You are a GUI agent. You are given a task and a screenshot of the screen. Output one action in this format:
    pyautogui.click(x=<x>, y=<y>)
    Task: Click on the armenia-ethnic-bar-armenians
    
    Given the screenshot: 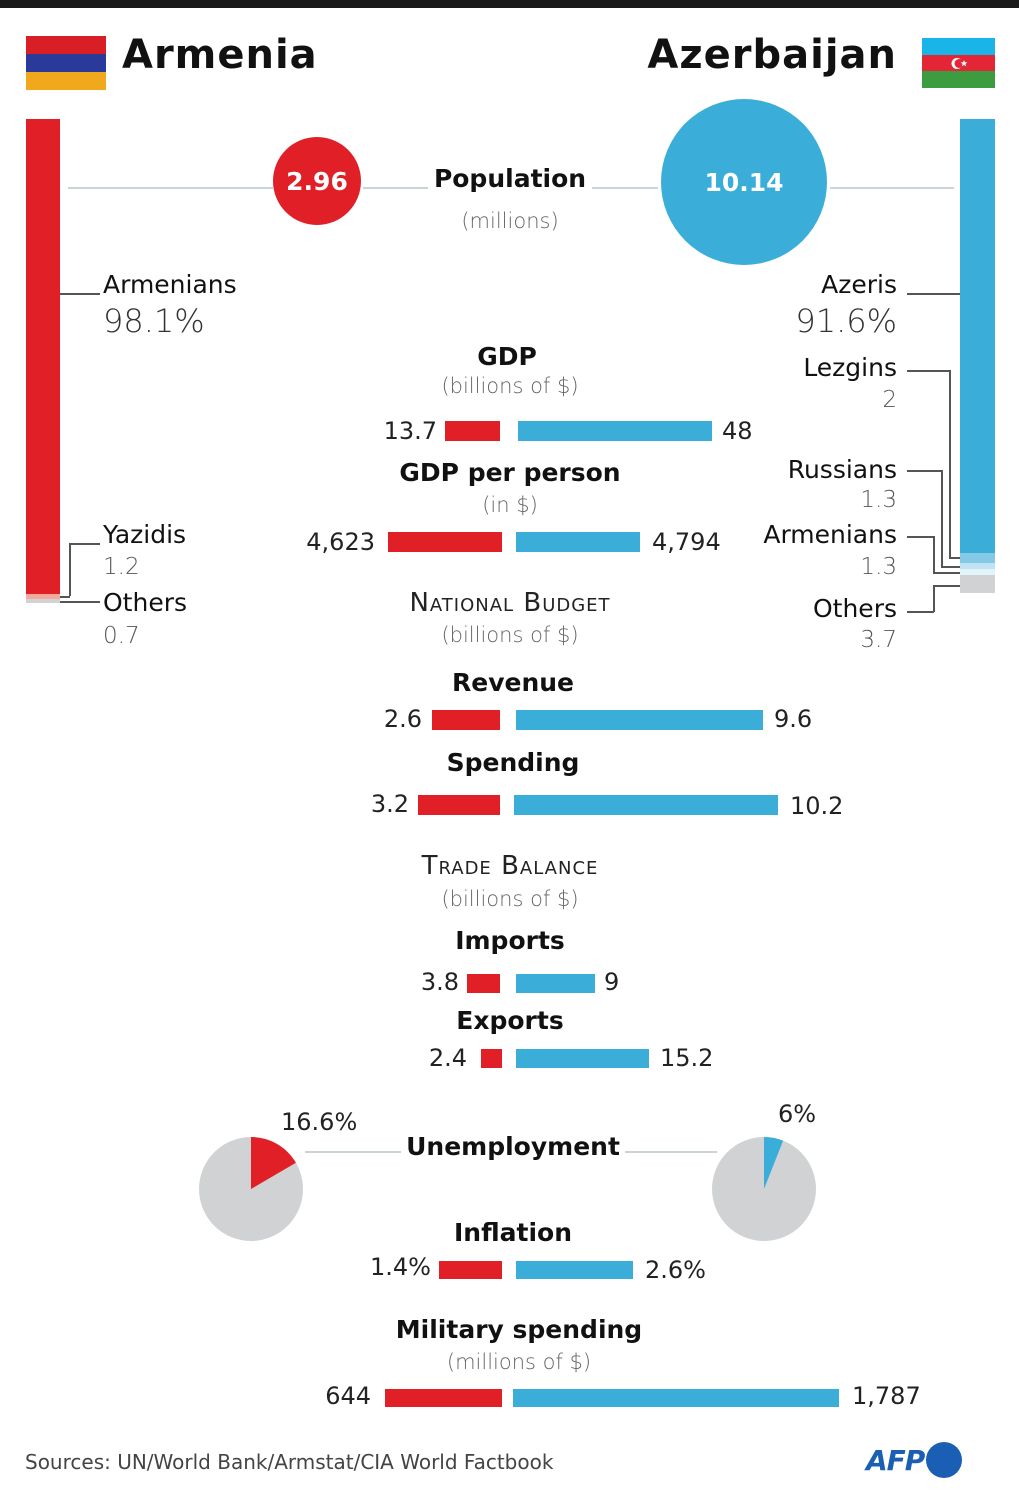 What is the action you would take?
    pyautogui.click(x=43, y=357)
    